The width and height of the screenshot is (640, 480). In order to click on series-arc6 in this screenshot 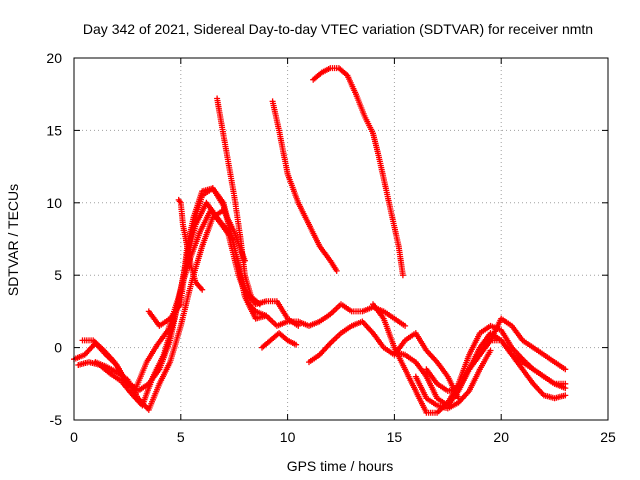, I will do `click(190, 244)`.